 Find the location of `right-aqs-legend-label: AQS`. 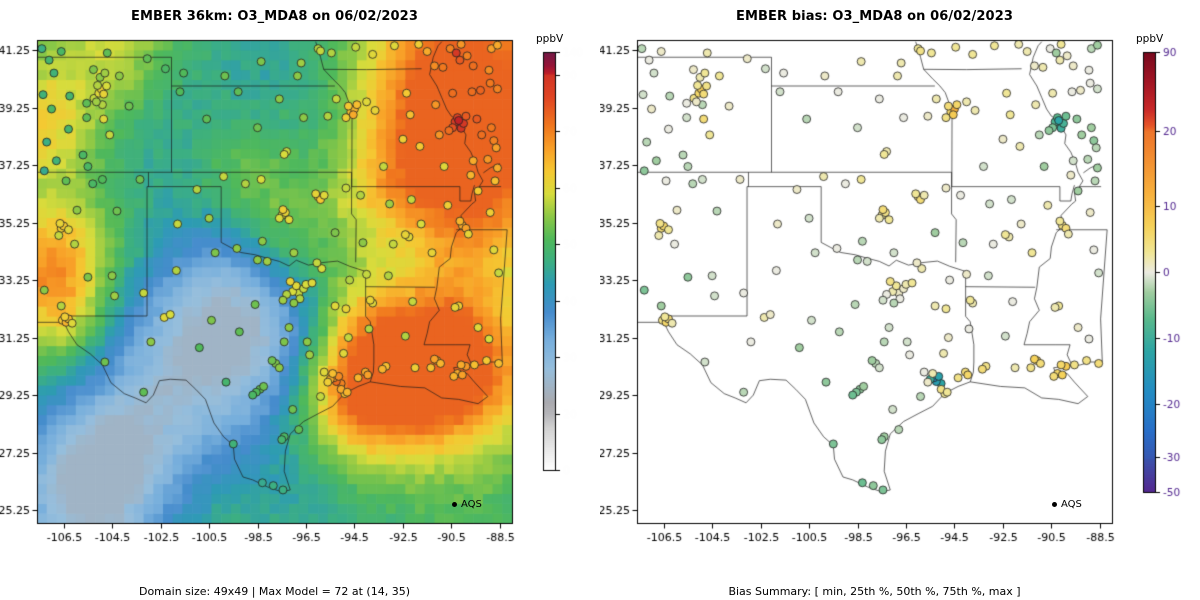

right-aqs-legend-label: AQS is located at coordinates (1071, 504).